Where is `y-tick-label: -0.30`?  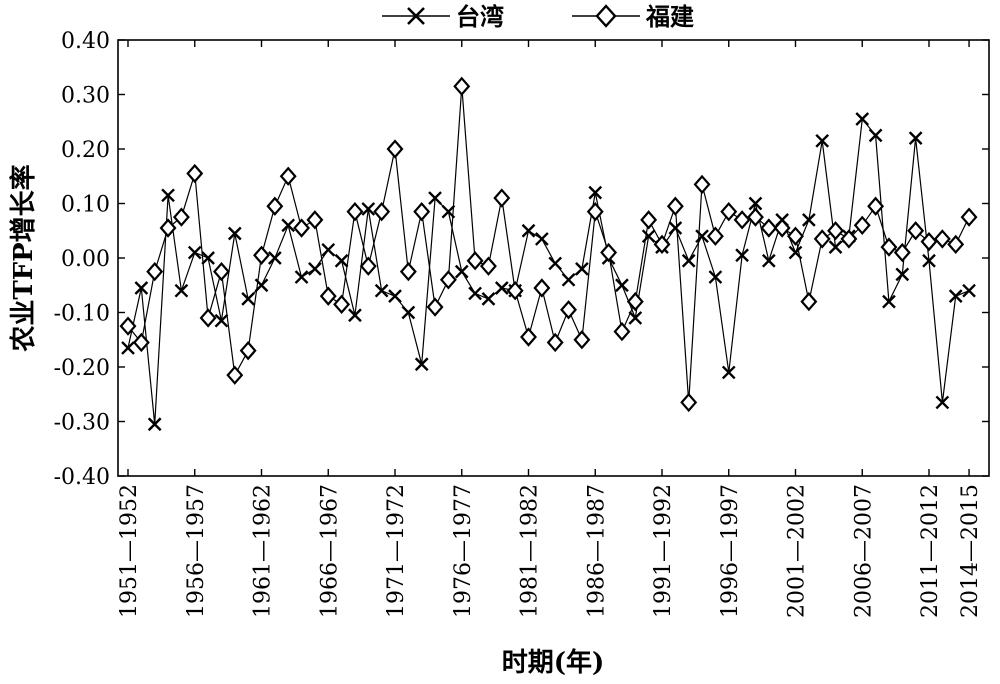
y-tick-label: -0.30 is located at coordinates (82, 423).